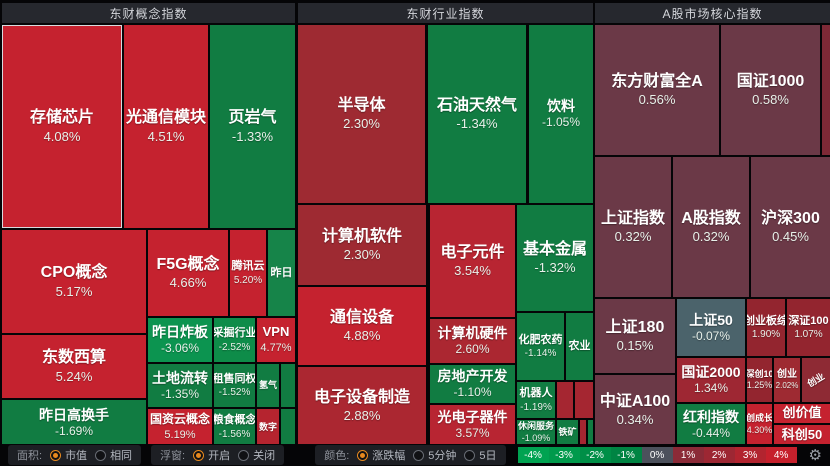 This screenshot has height=466, width=830. I want to click on radio-option: 5日, so click(480, 455).